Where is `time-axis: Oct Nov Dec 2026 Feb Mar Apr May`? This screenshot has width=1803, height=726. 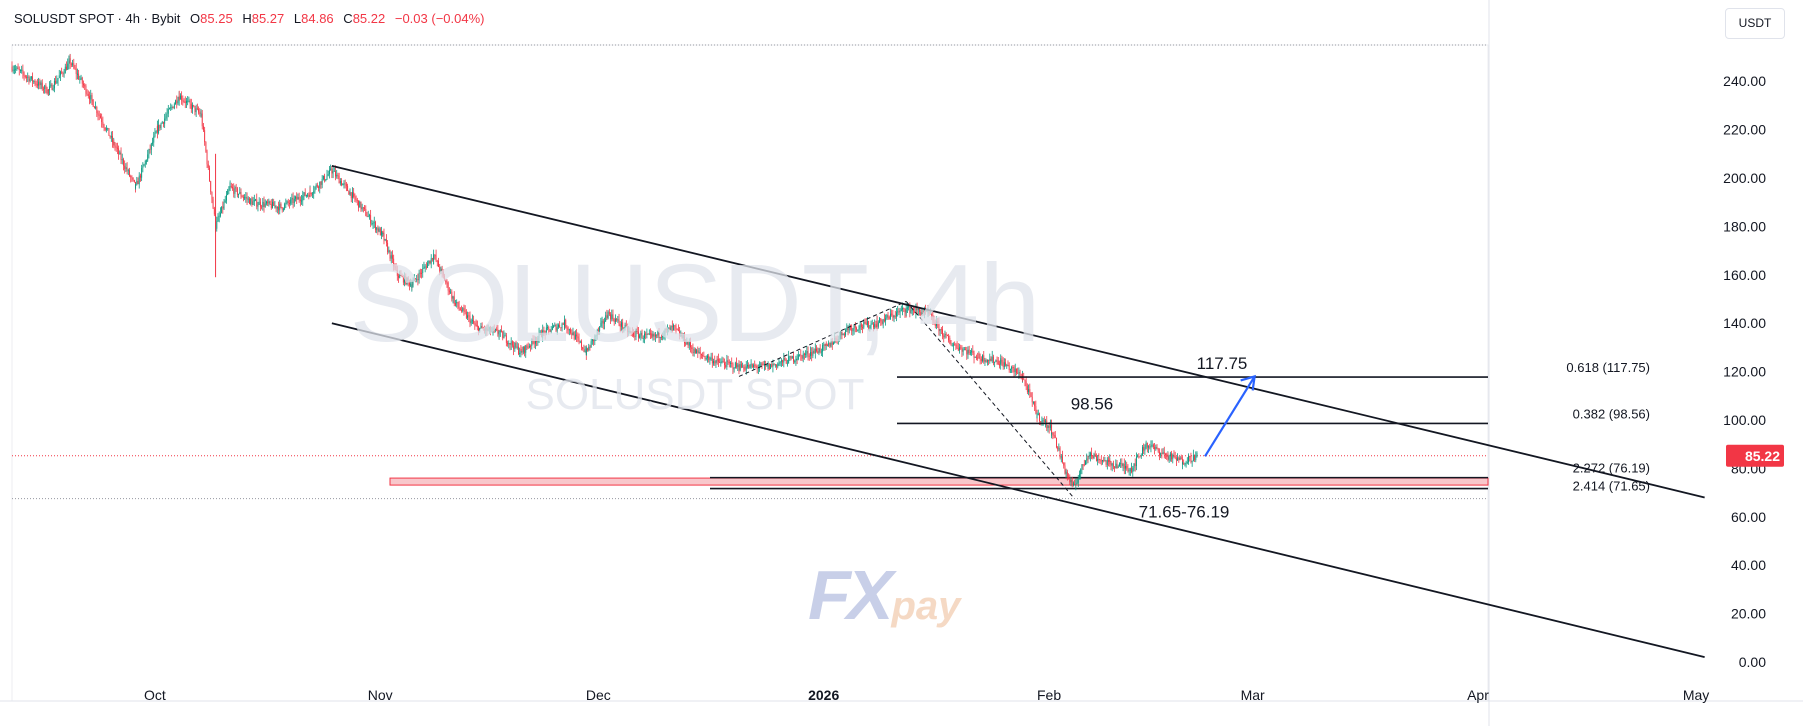 time-axis: Oct Nov Dec 2026 Feb Mar Apr May is located at coordinates (926, 695).